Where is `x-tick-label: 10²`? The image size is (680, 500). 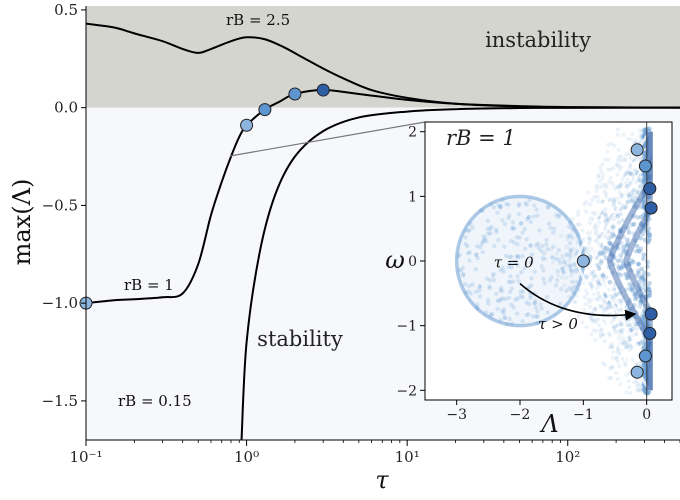 x-tick-label: 10² is located at coordinates (567, 457).